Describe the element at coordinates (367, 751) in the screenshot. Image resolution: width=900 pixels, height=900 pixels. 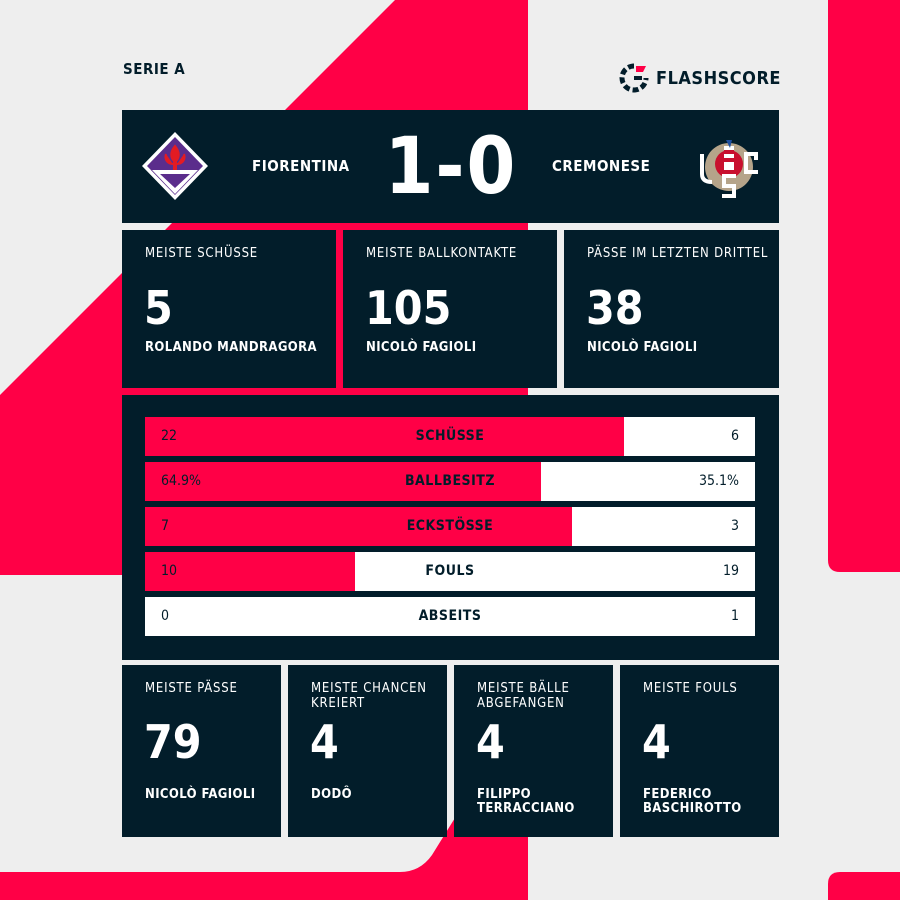
I see `stat-card: MEISTE CHANCEN KREIERT 4 DODÔ` at that location.